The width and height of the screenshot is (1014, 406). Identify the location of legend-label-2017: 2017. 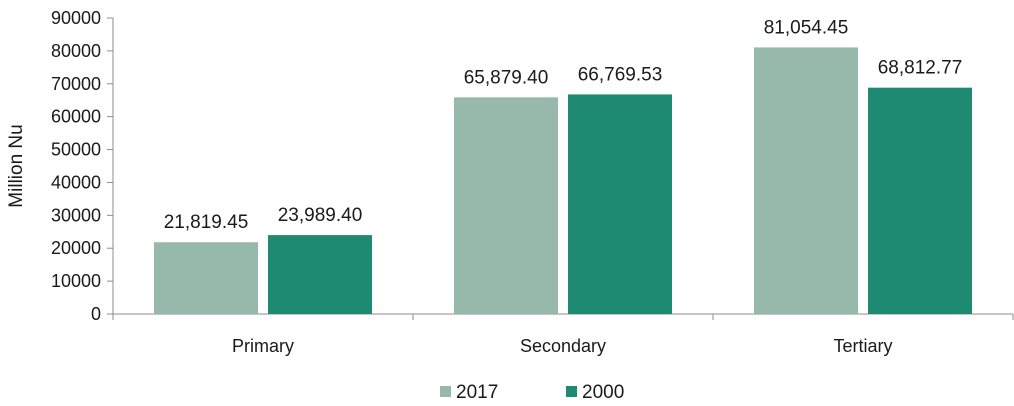
(477, 392).